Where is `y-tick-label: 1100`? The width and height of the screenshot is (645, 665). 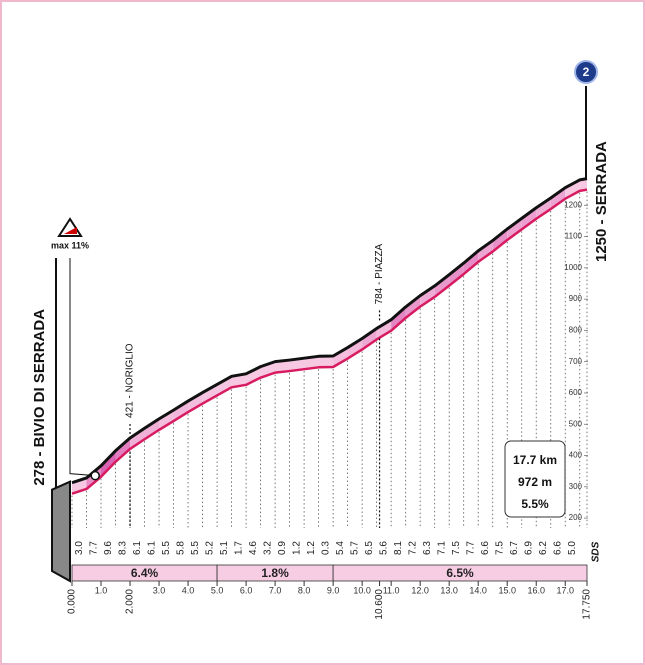 y-tick-label: 1100 is located at coordinates (574, 236).